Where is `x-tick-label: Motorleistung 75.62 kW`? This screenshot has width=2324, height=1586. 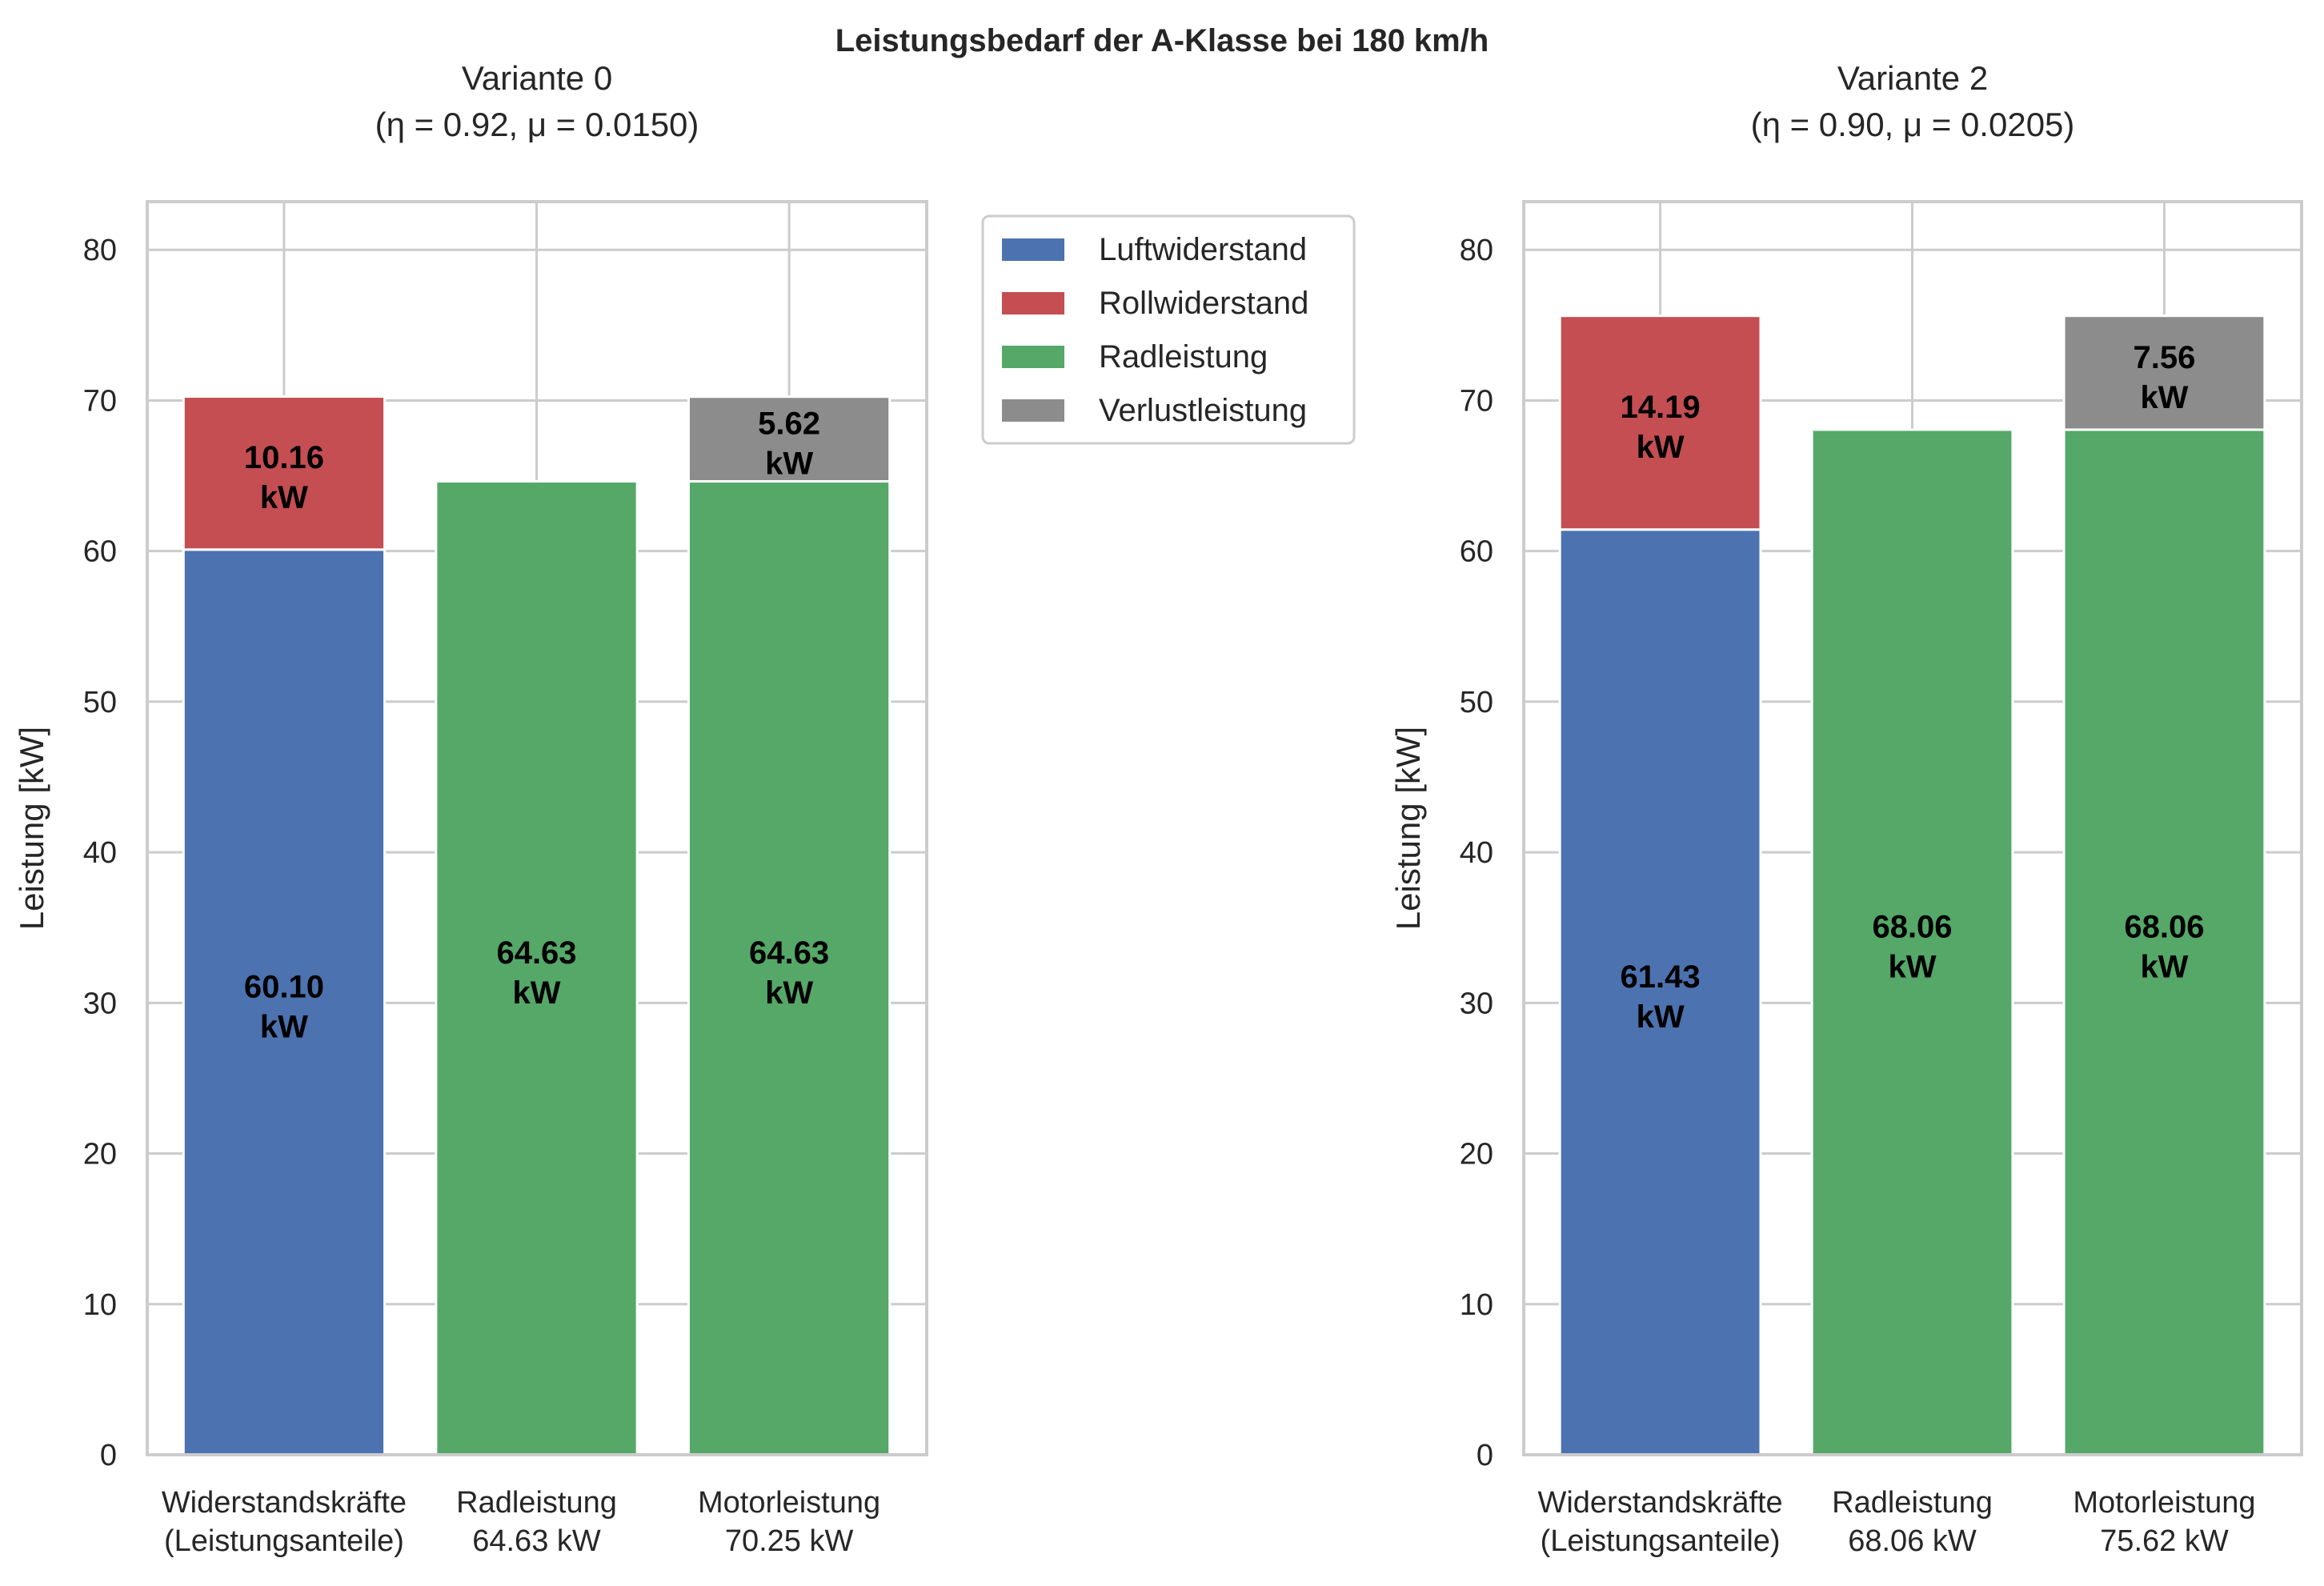 x-tick-label: Motorleistung 75.62 kW is located at coordinates (2164, 1522).